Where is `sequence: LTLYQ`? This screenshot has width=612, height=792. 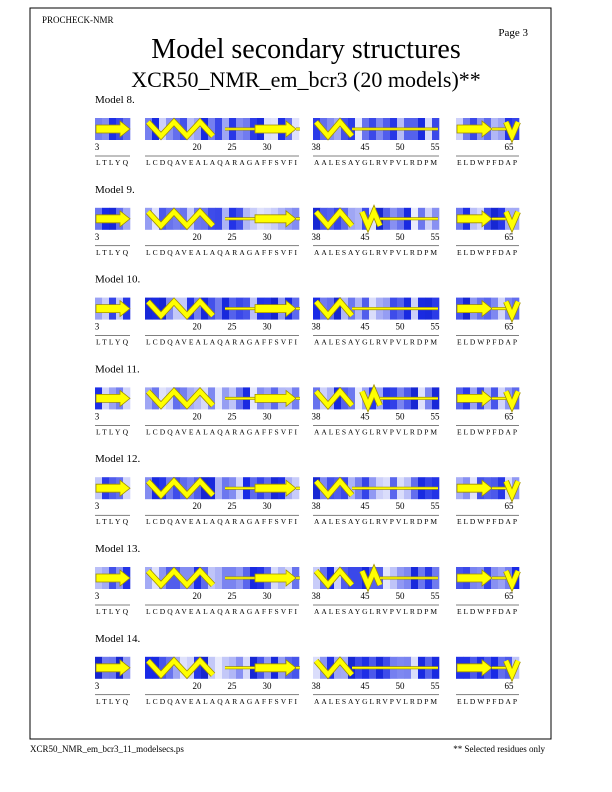 sequence: LTLYQ is located at coordinates (112, 521).